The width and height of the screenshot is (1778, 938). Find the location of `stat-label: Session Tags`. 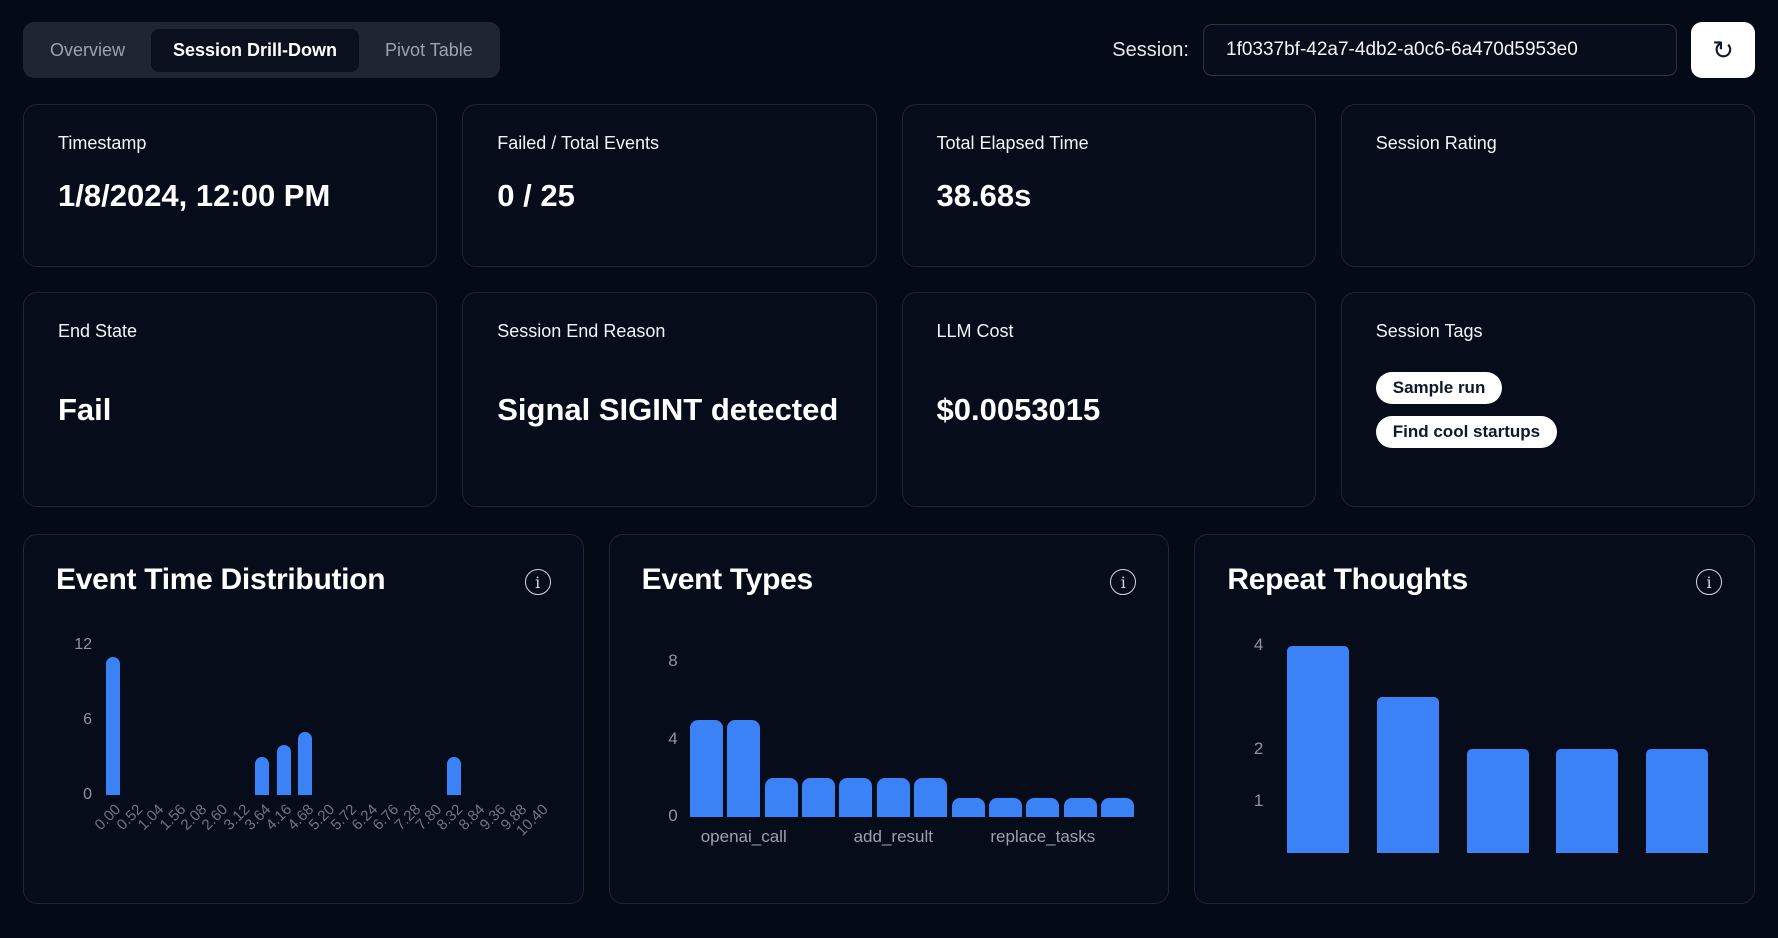

stat-label: Session Tags is located at coordinates (1429, 331).